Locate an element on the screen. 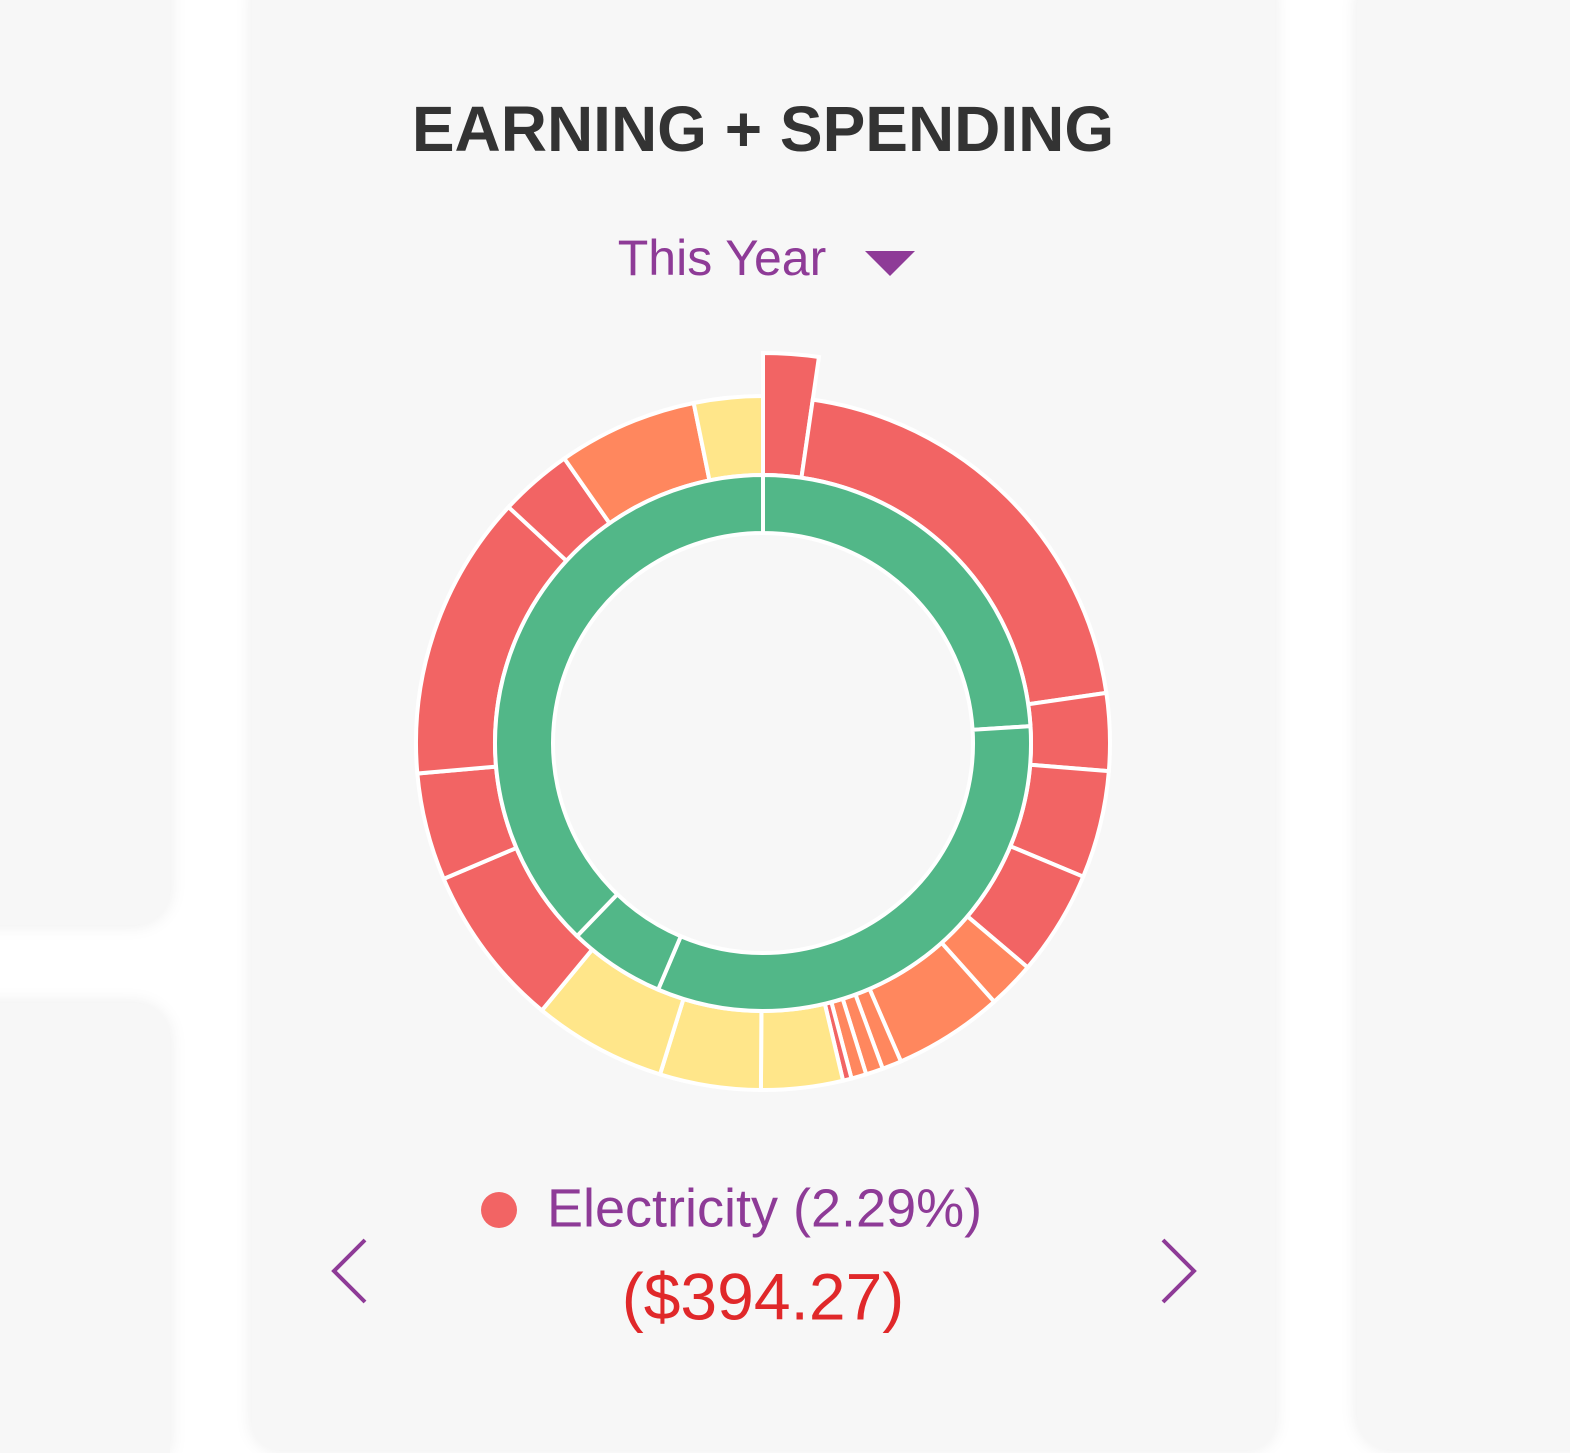  period-dropdown: This Year is located at coordinates (766, 258).